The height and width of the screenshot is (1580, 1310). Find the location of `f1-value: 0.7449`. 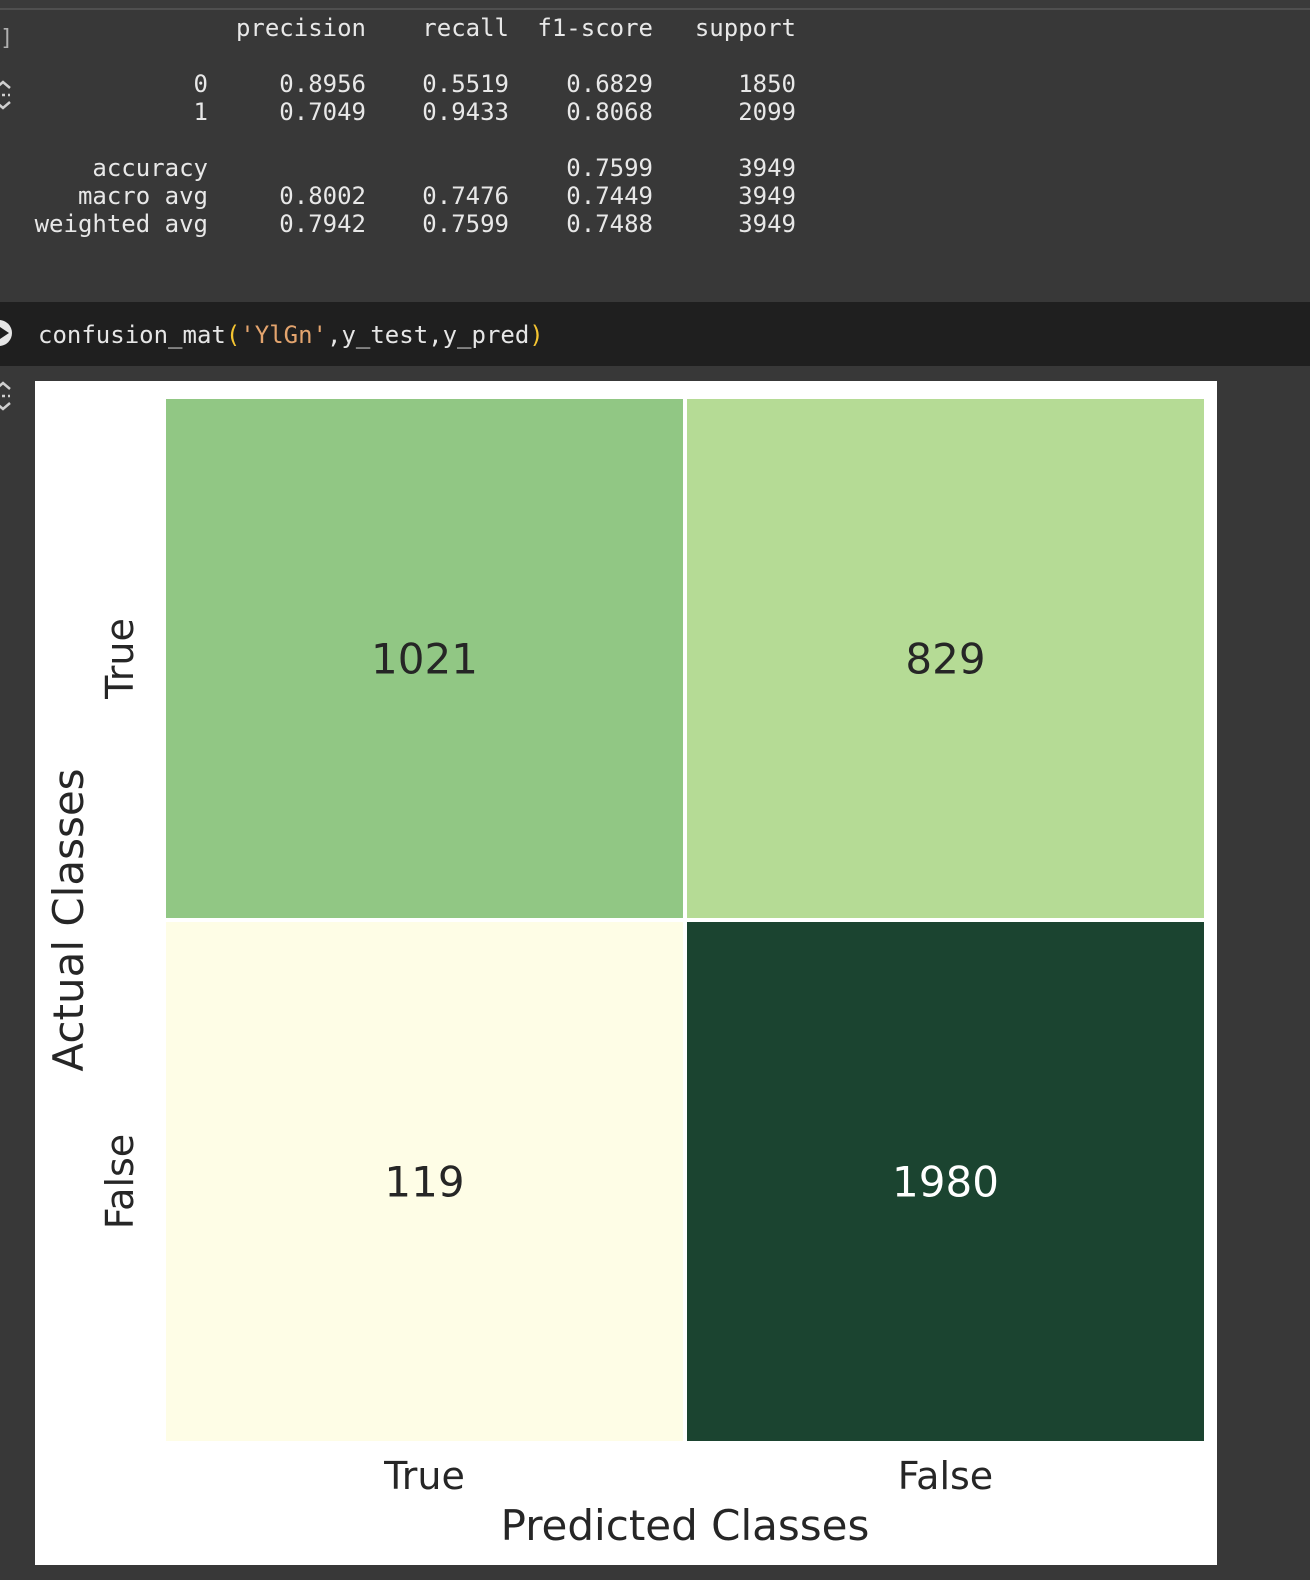

f1-value: 0.7449 is located at coordinates (609, 196).